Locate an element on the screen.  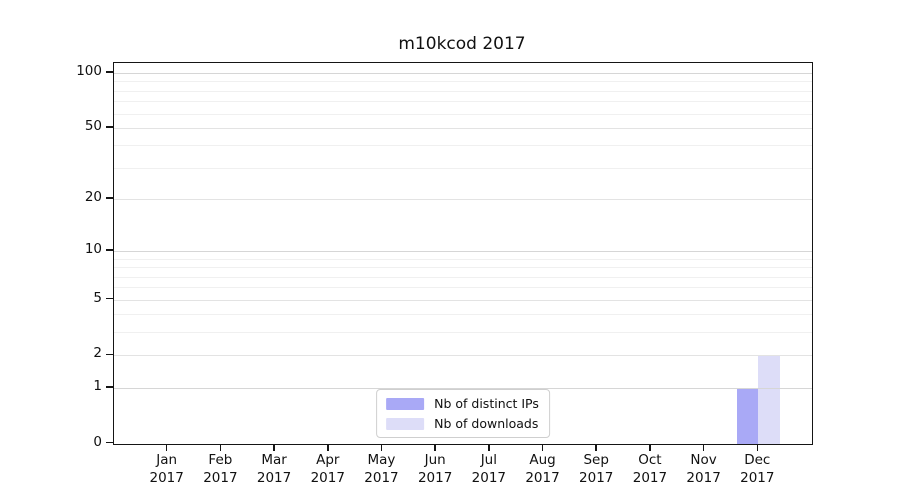
x-tick-label: Feb 2017 is located at coordinates (220, 469).